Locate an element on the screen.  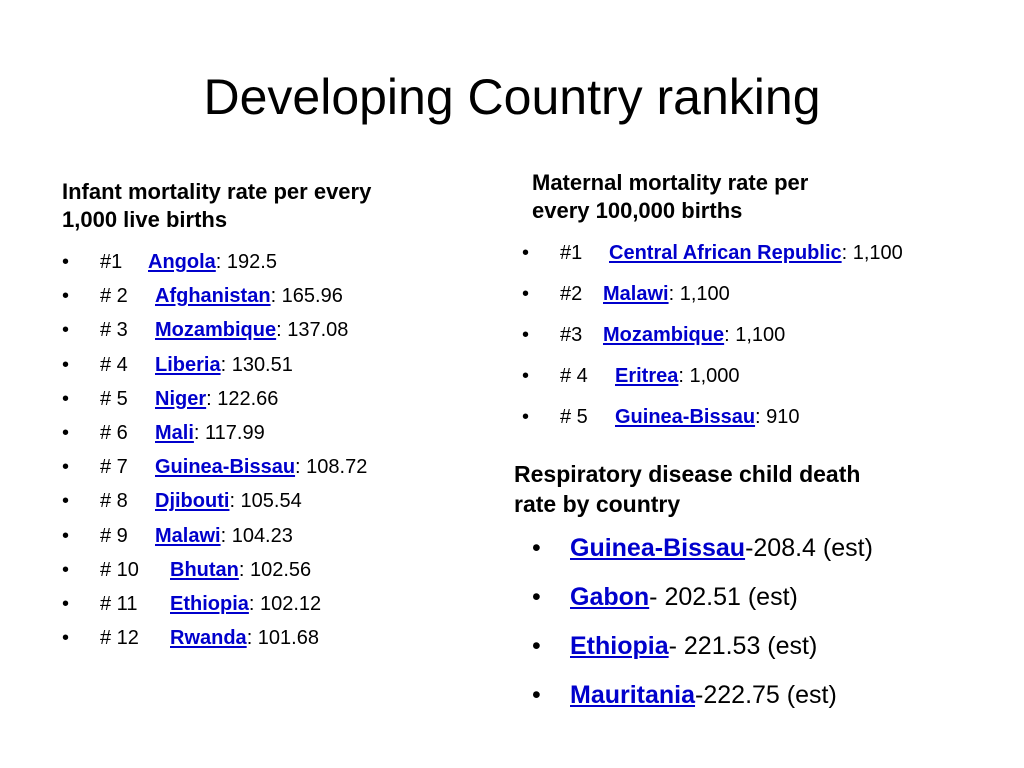
respiratory-heading-line2: rate by country is located at coordinates (597, 504).